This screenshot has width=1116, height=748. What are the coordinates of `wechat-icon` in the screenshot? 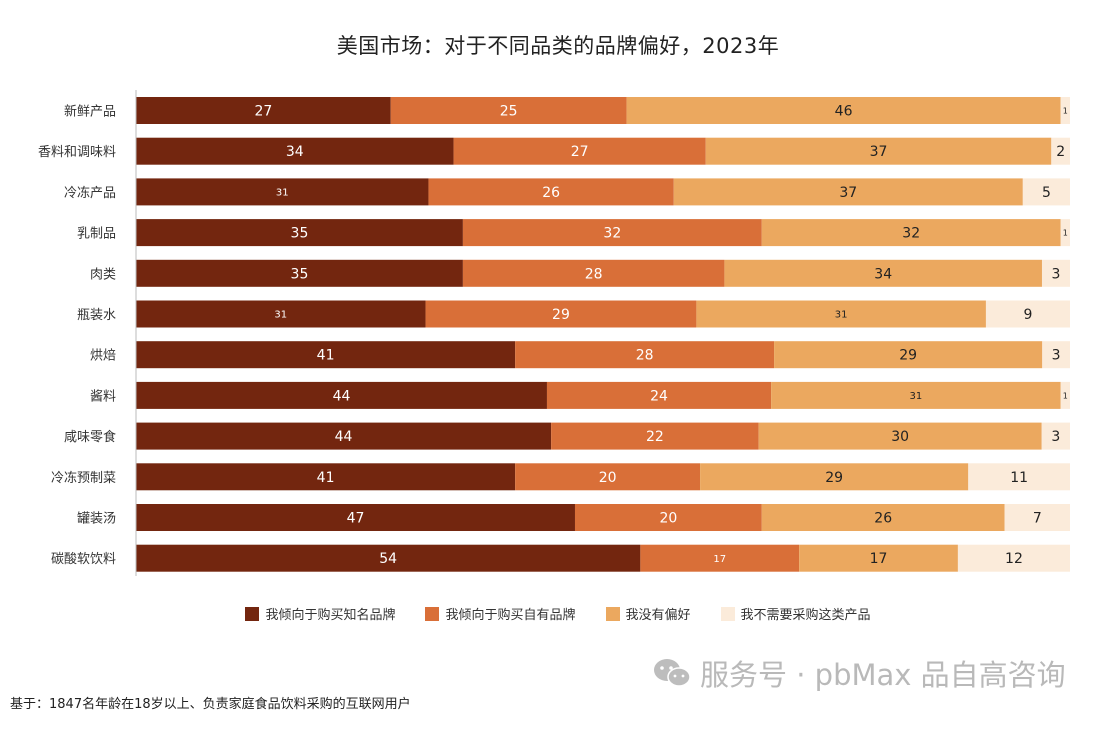 It's located at (672, 673).